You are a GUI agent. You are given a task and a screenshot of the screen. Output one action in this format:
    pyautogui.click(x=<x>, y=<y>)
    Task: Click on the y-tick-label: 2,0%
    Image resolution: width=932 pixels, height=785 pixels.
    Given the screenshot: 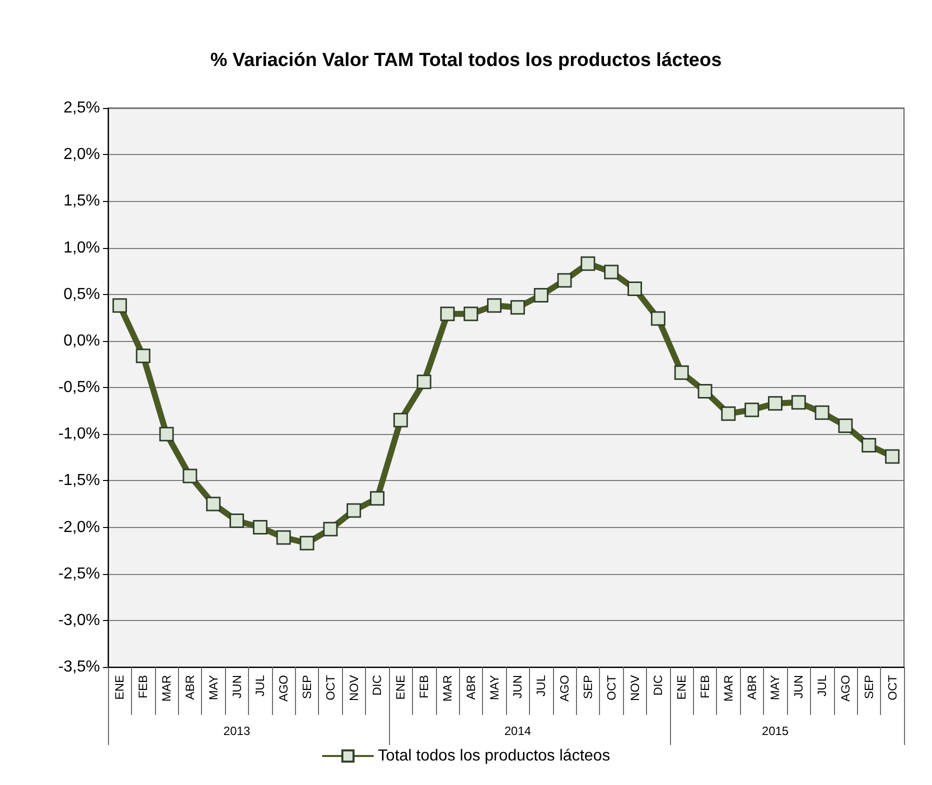 What is the action you would take?
    pyautogui.click(x=82, y=155)
    